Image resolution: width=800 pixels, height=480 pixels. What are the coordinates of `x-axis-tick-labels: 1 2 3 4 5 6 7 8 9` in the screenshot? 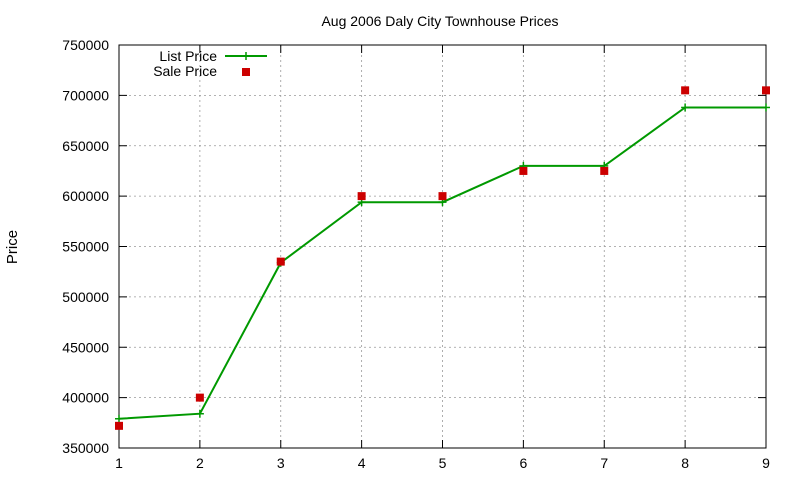 It's located at (442, 463).